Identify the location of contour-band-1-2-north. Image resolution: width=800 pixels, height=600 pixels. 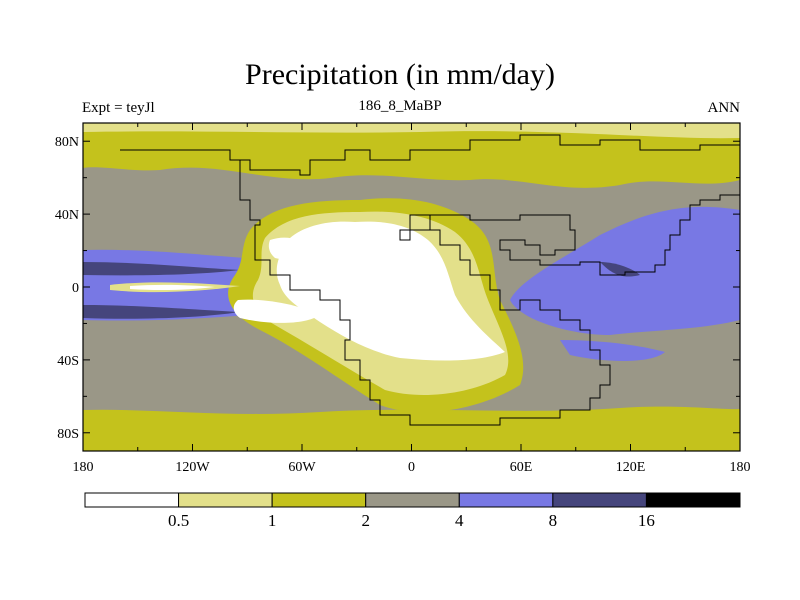
(411, 155).